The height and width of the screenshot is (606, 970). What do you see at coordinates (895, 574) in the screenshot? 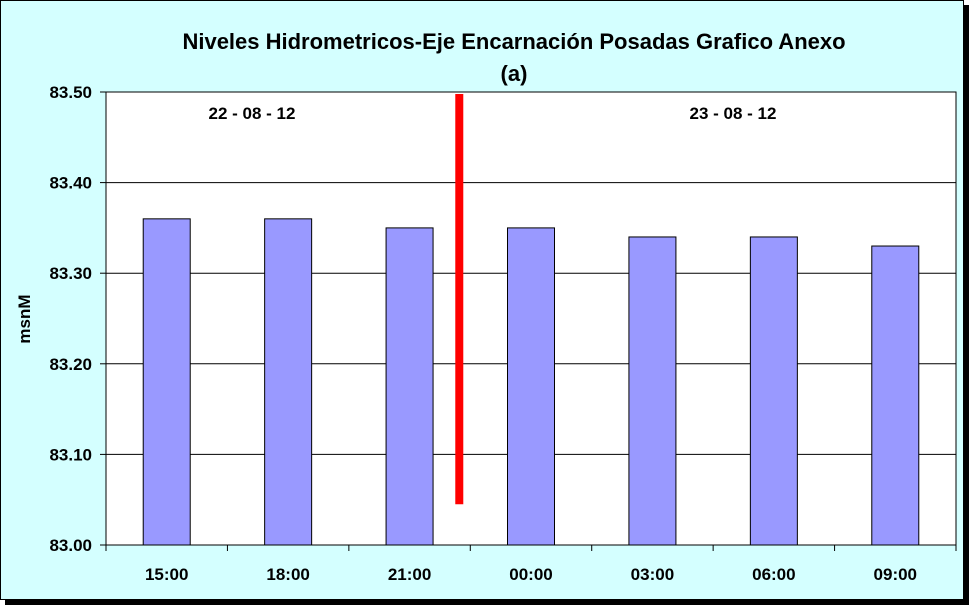
I see `x-tick-label: 09:00` at bounding box center [895, 574].